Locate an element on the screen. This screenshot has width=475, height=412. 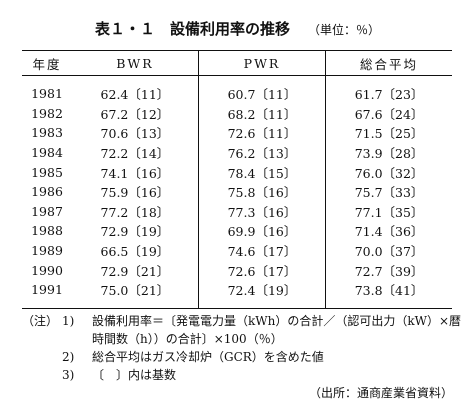
table-row: 1983 70.6〔13〕 72.6〔11〕 71.5〔25〕 is located at coordinates (237, 133).